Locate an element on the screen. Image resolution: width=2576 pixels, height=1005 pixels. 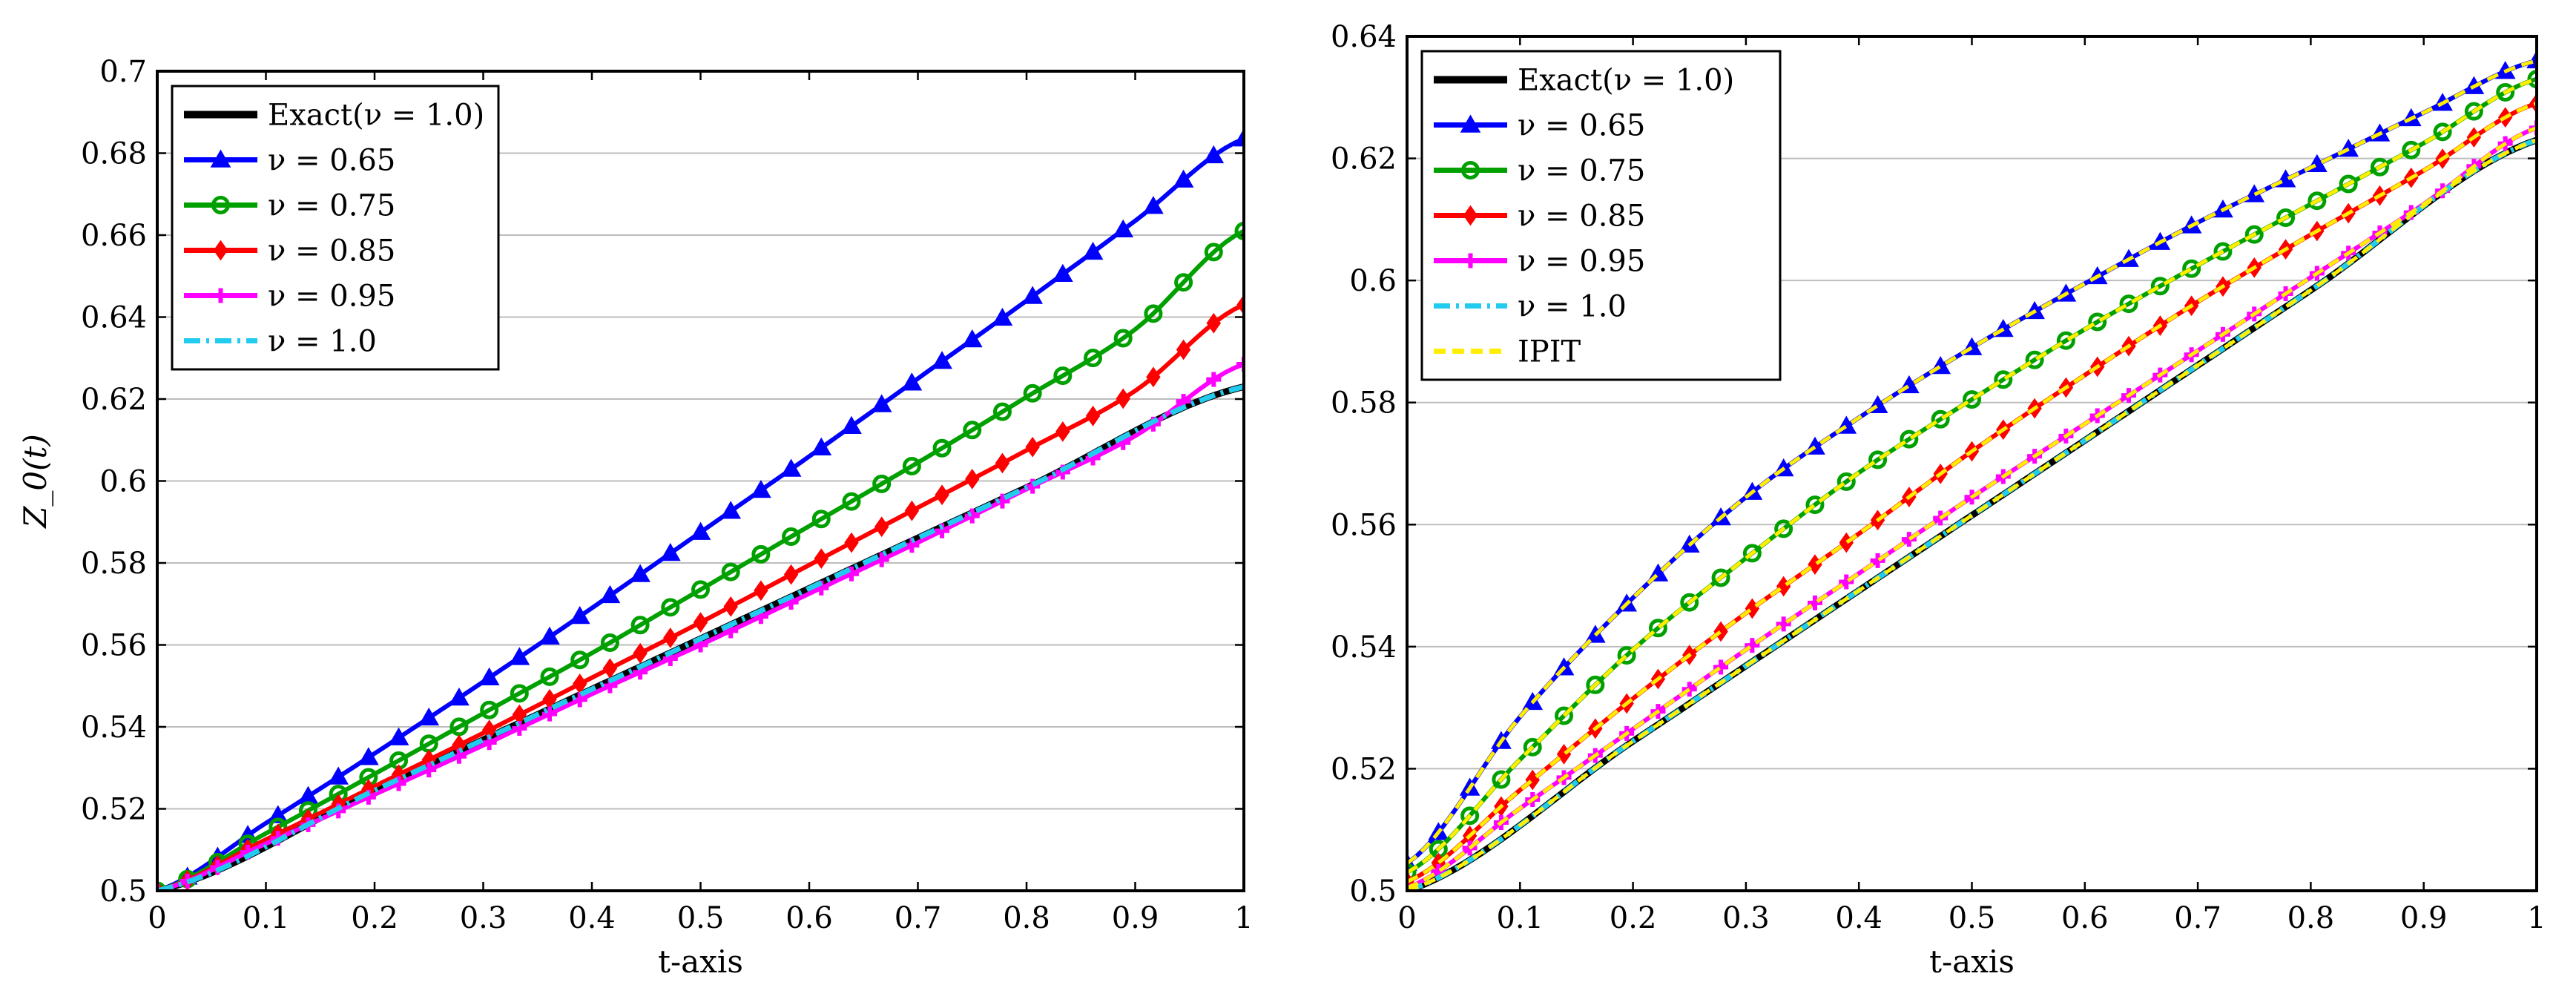
x-tick-label: 0.9 is located at coordinates (1136, 918).